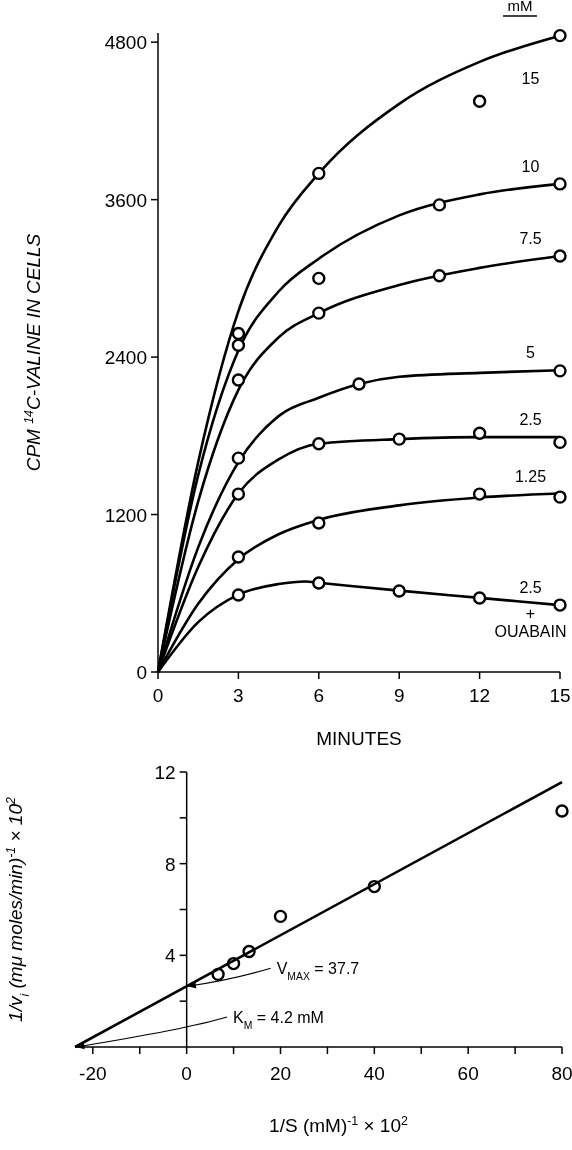  What do you see at coordinates (530, 239) in the screenshot?
I see `series-label: 7.5` at bounding box center [530, 239].